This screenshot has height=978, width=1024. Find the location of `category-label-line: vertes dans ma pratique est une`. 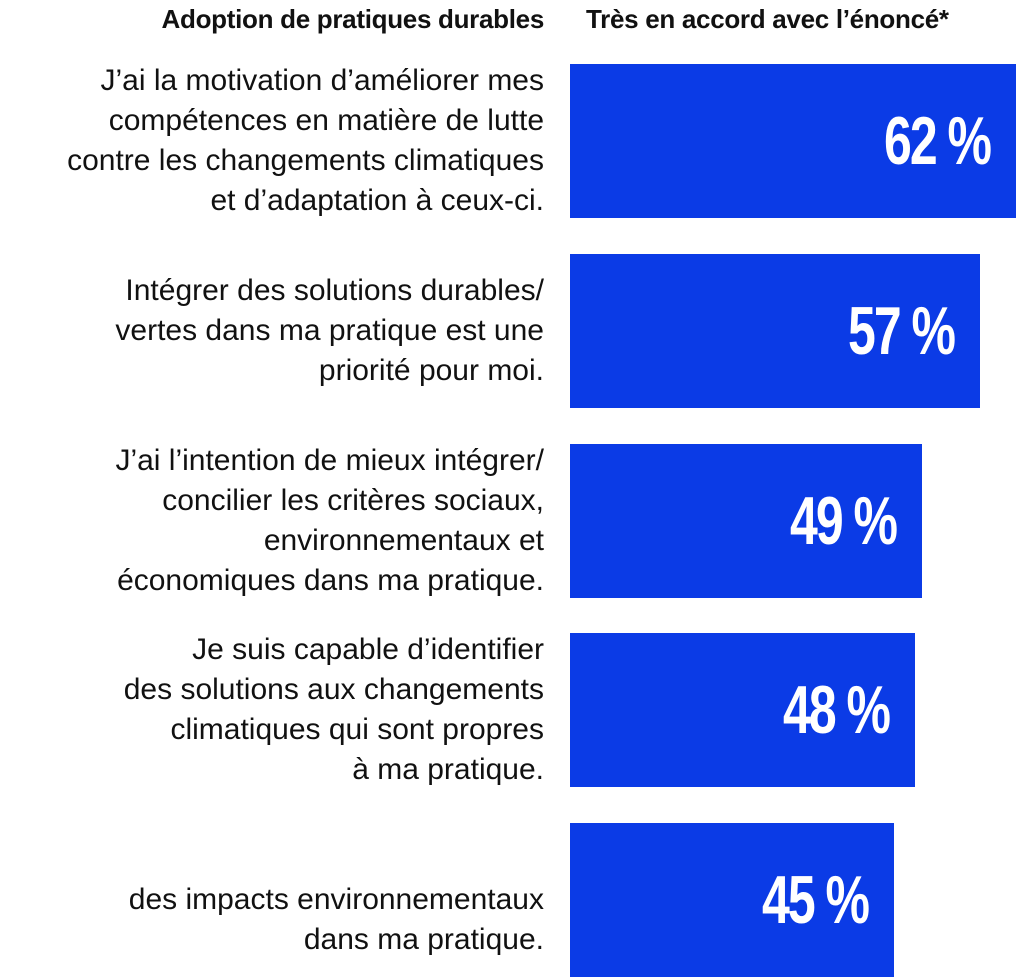

category-label-line: vertes dans ma pratique est une is located at coordinates (329, 330).